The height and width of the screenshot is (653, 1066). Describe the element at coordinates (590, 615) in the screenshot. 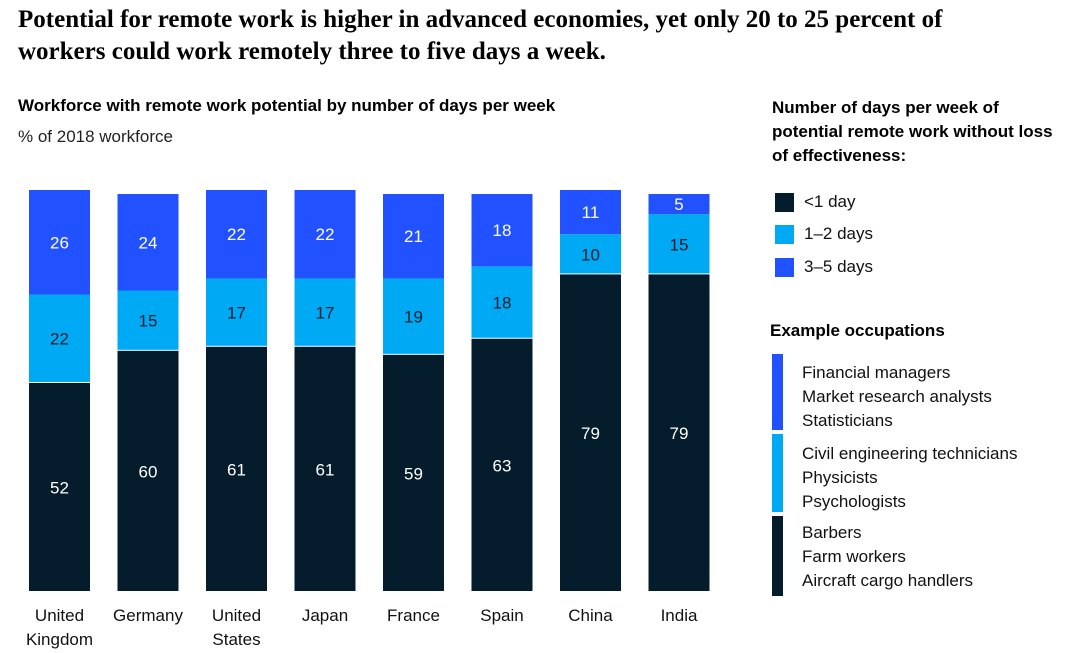

I see `category-label: China` at that location.